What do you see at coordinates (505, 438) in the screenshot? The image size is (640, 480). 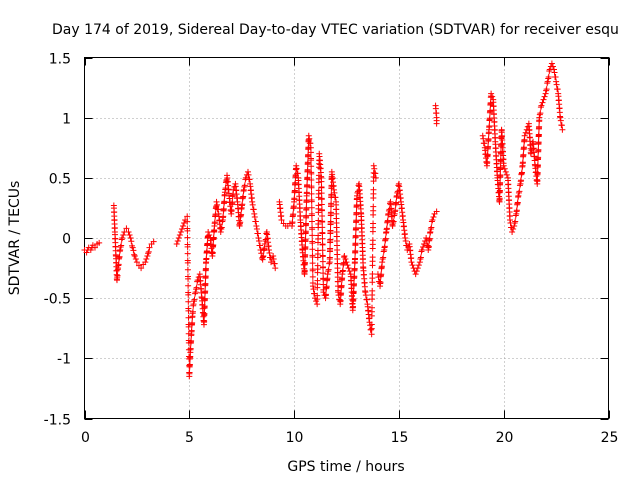 I see `x-tick-label: 20` at bounding box center [505, 438].